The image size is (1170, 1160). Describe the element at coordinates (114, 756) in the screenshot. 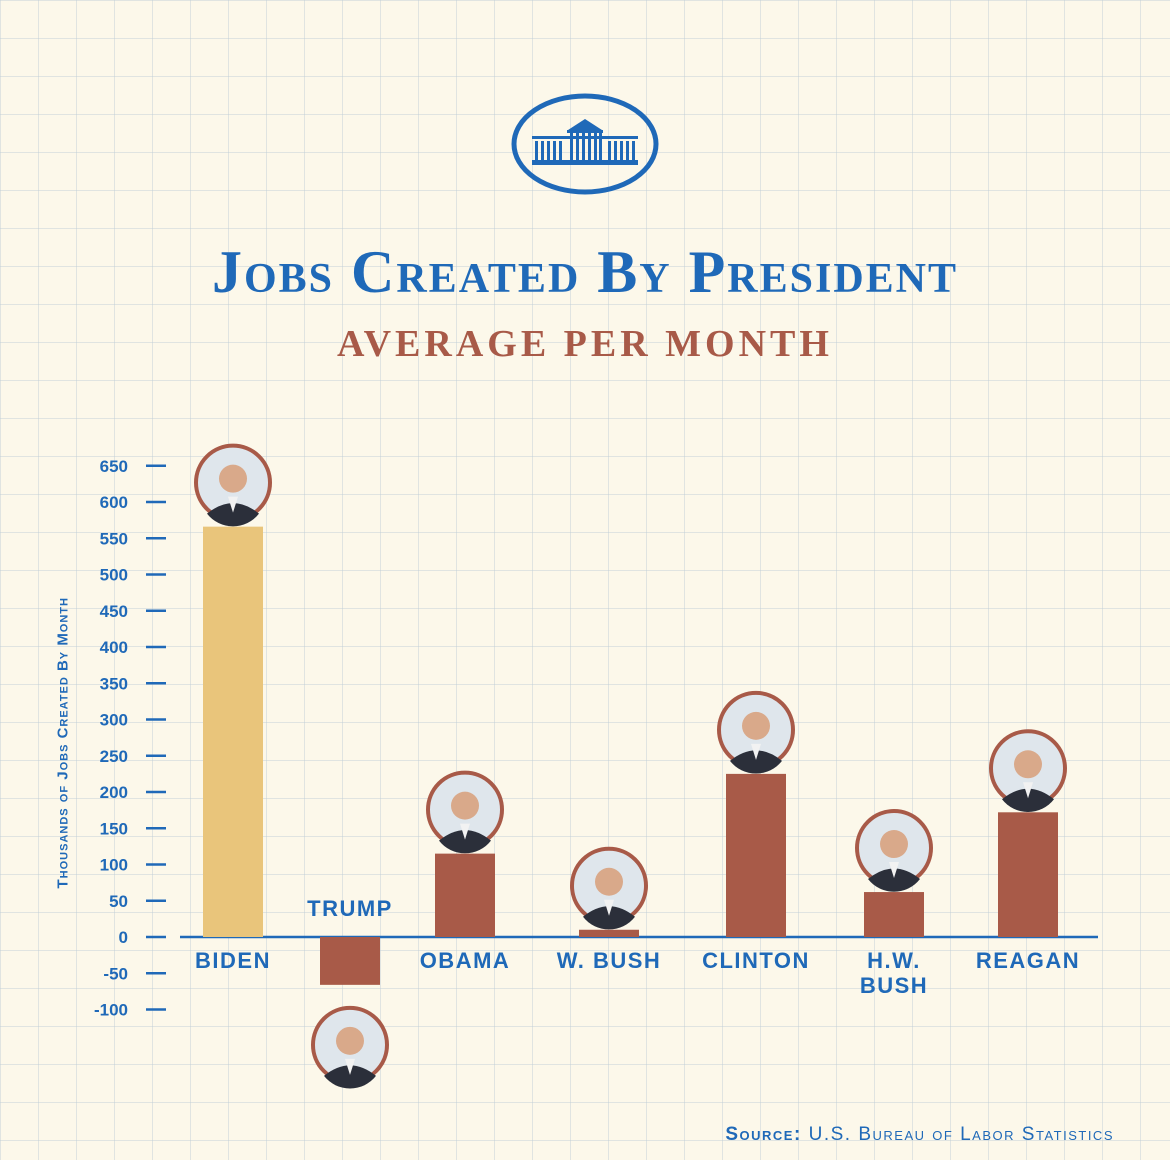

I see `y-tick-label: 250` at that location.